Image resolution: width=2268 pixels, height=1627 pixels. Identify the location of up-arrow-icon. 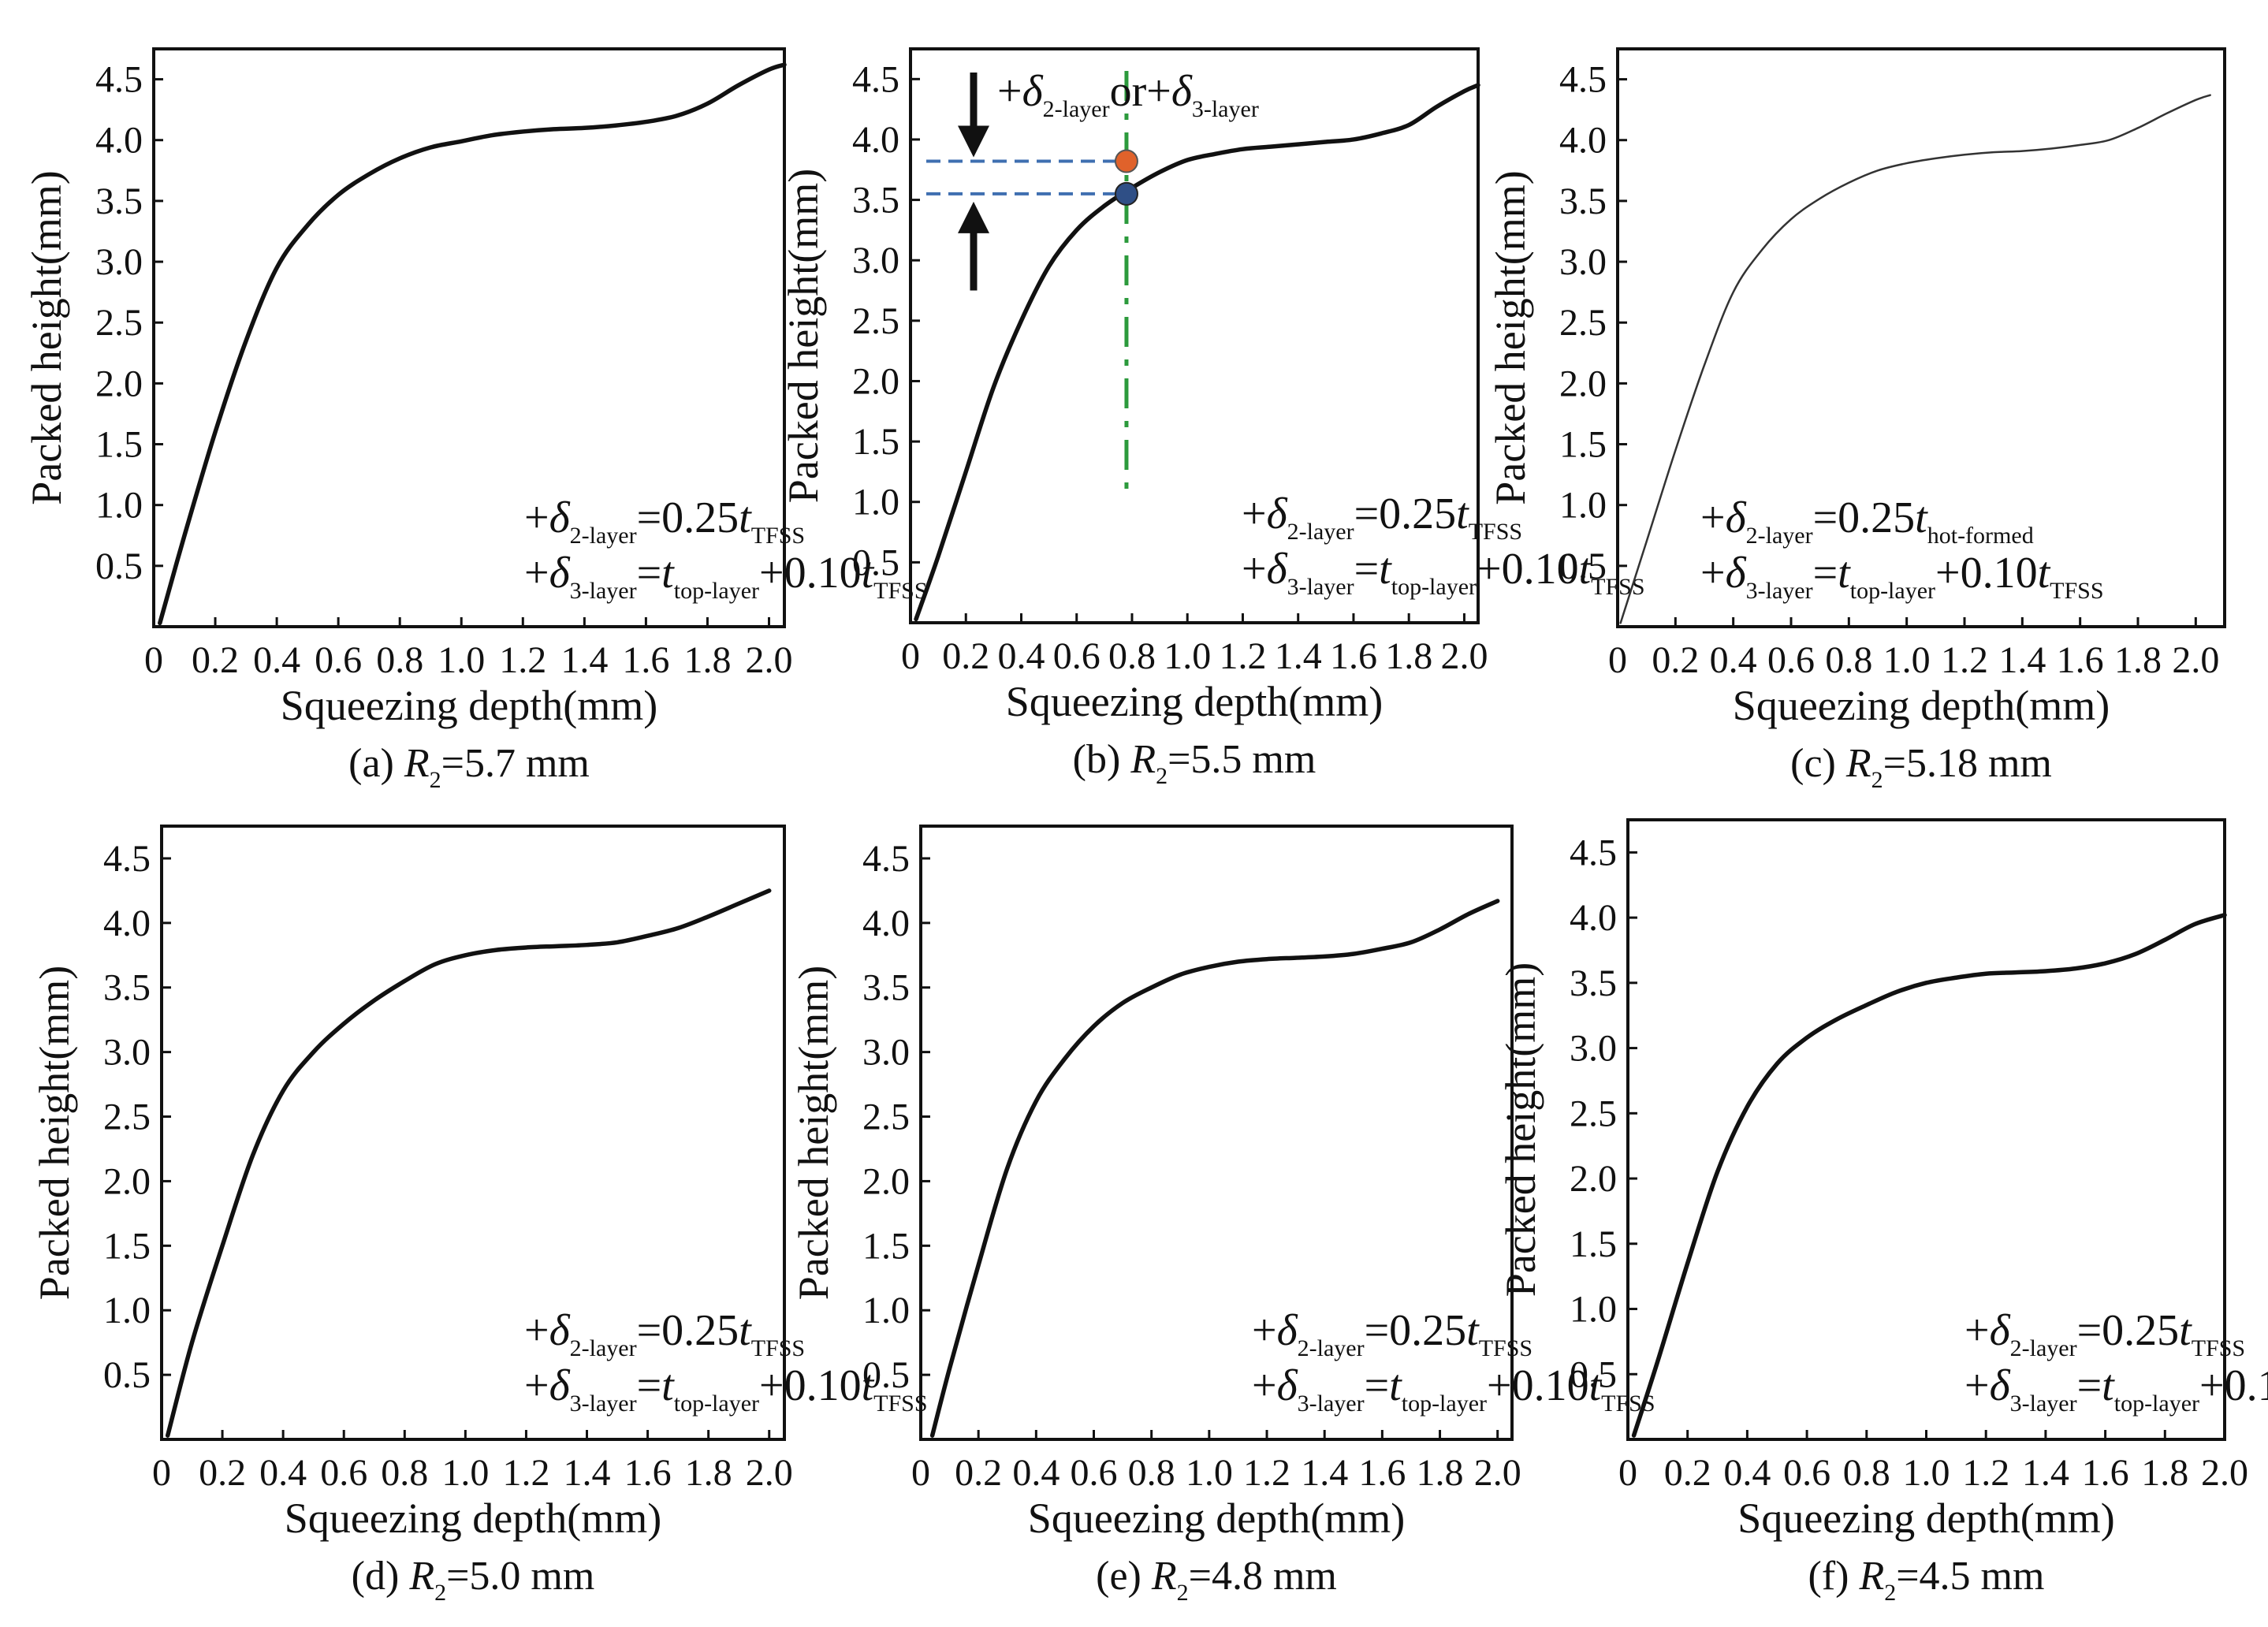
(974, 217).